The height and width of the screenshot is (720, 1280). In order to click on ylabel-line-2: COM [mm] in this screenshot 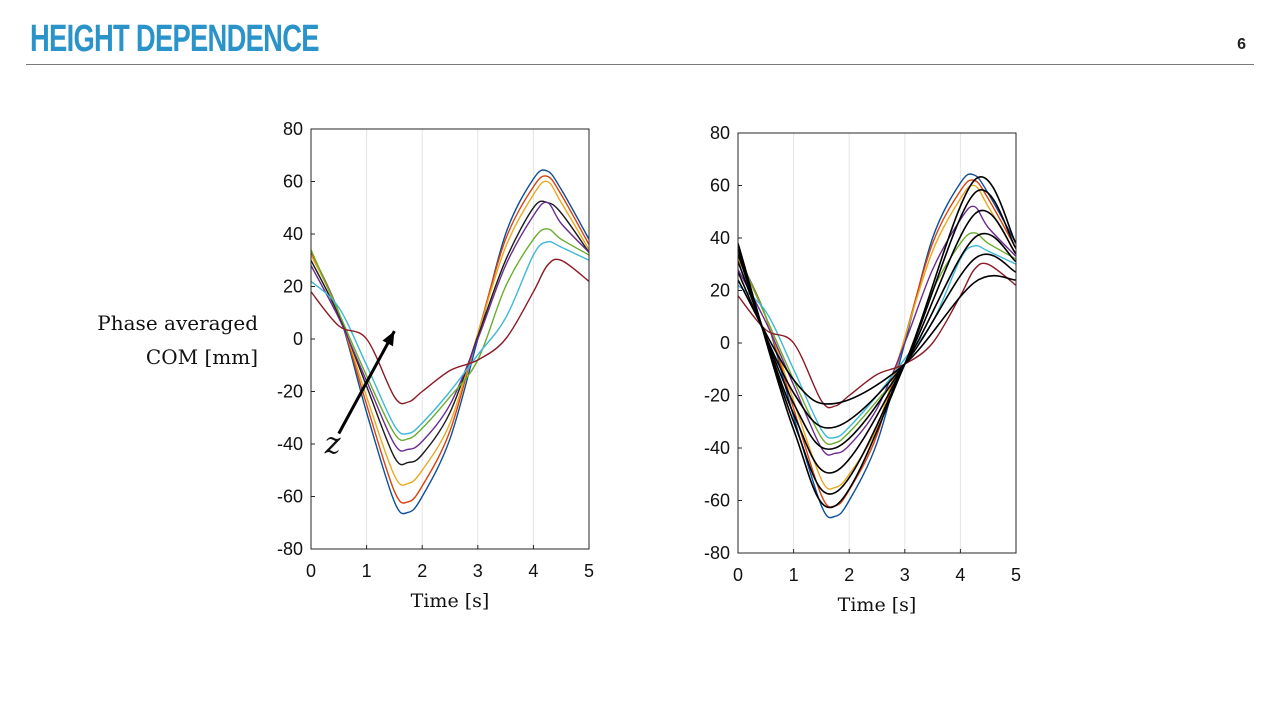, I will do `click(201, 357)`.